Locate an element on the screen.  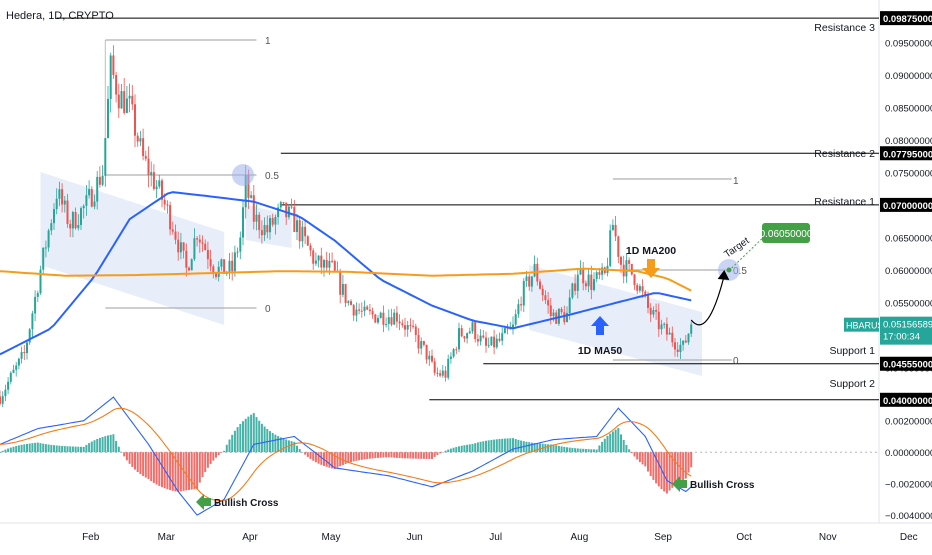
fib-label: 1 is located at coordinates (268, 41).